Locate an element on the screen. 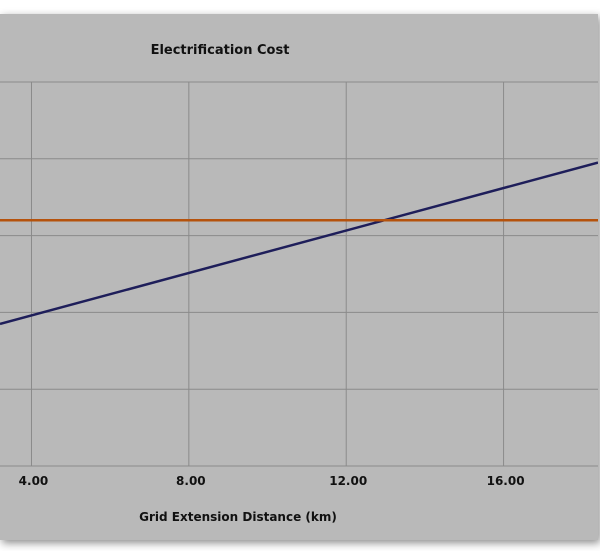 The image size is (600, 551). x-tick-label-0: 4.00 is located at coordinates (34, 481).